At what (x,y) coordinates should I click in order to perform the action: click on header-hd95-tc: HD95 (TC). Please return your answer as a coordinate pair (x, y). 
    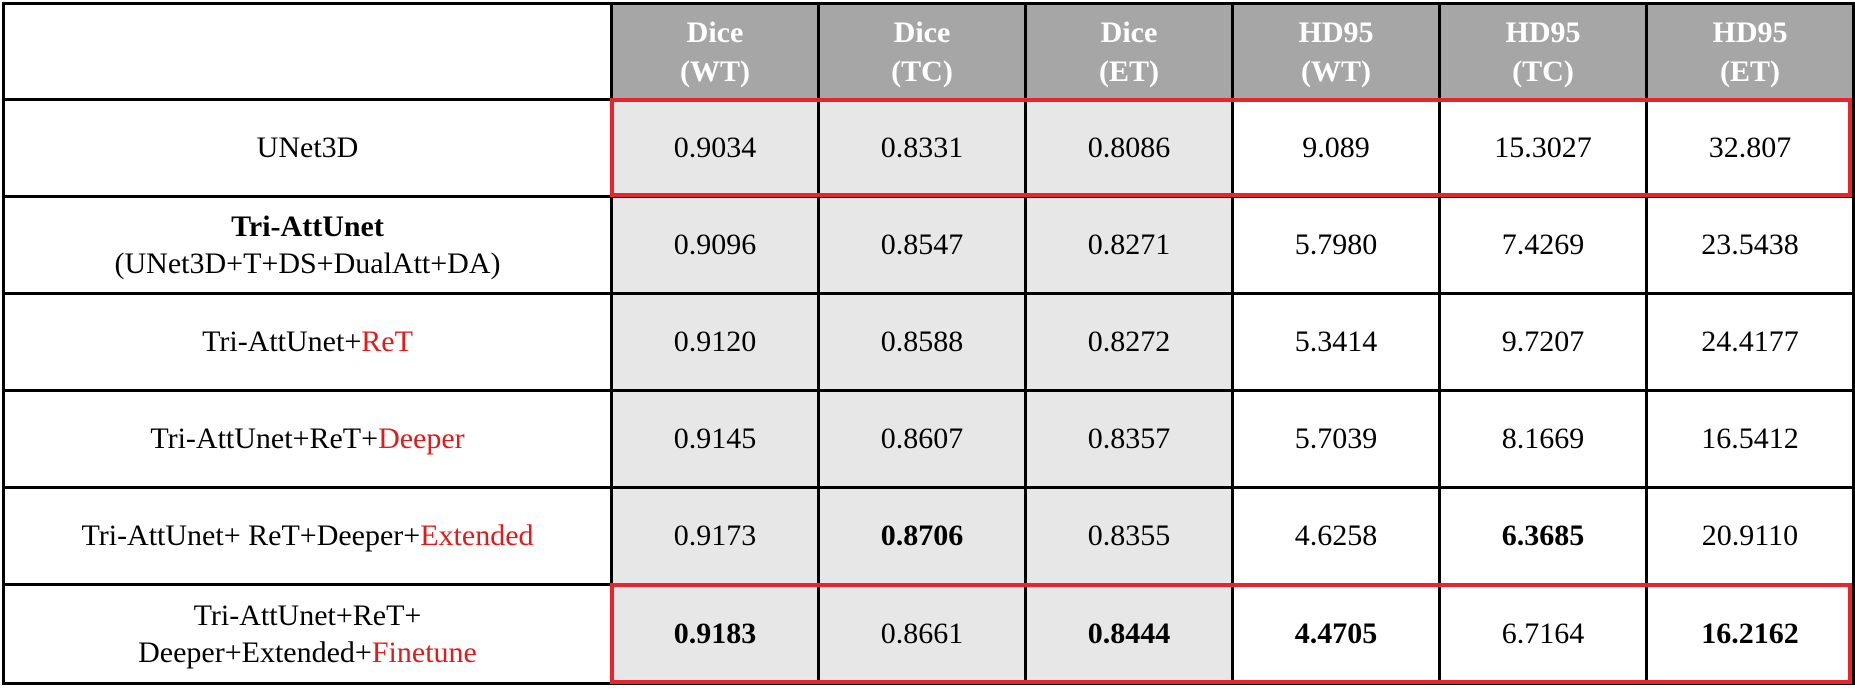
    Looking at the image, I should click on (1543, 51).